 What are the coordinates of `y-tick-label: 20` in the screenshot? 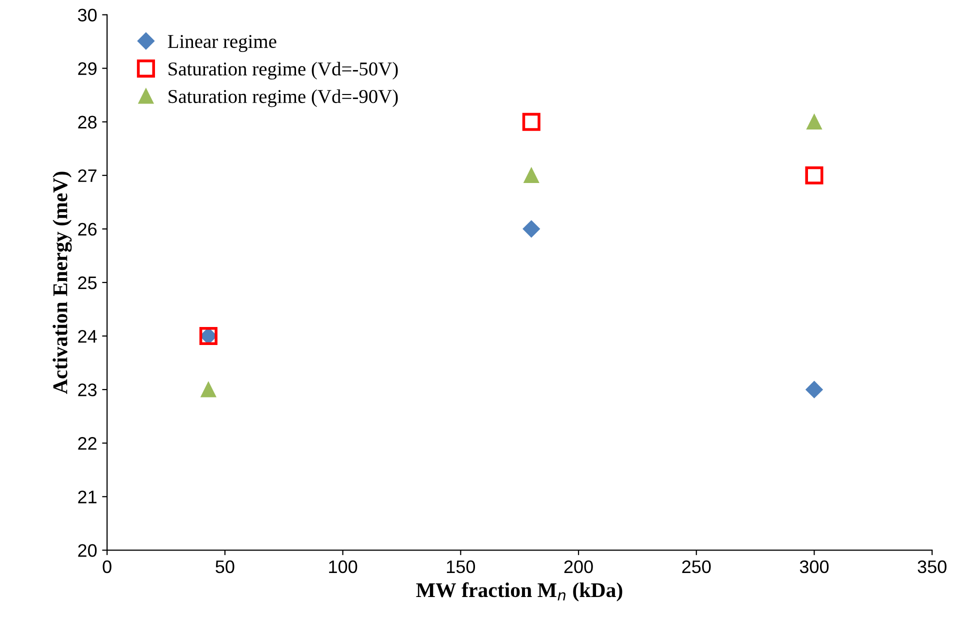 It's located at (87, 550).